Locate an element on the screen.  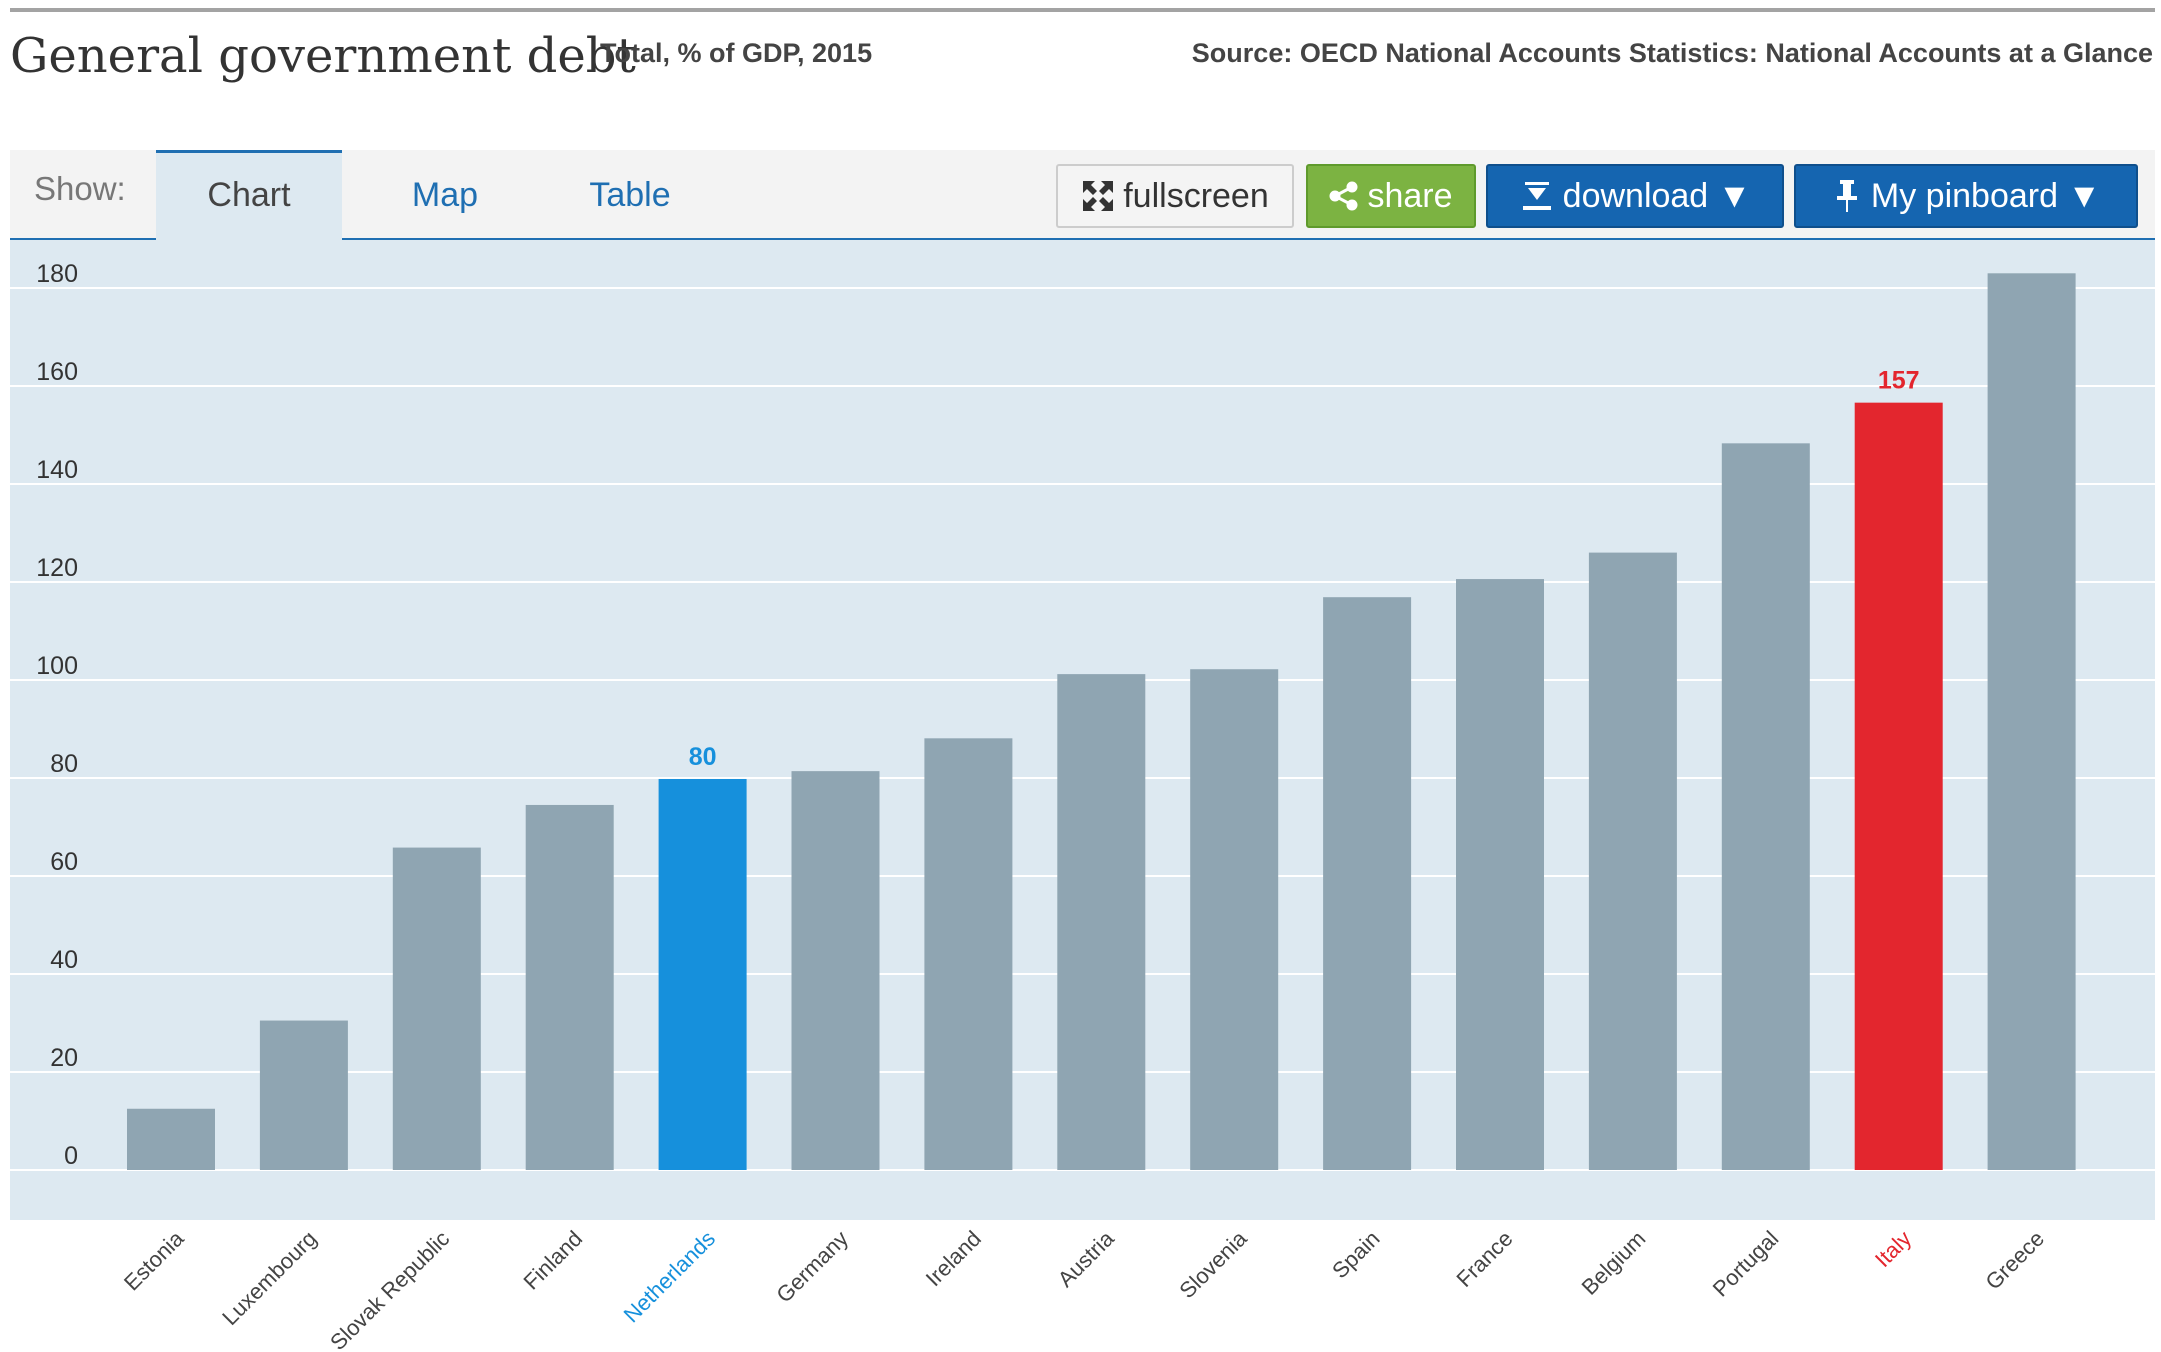
x-tick-label: Slovenia is located at coordinates (1213, 1264).